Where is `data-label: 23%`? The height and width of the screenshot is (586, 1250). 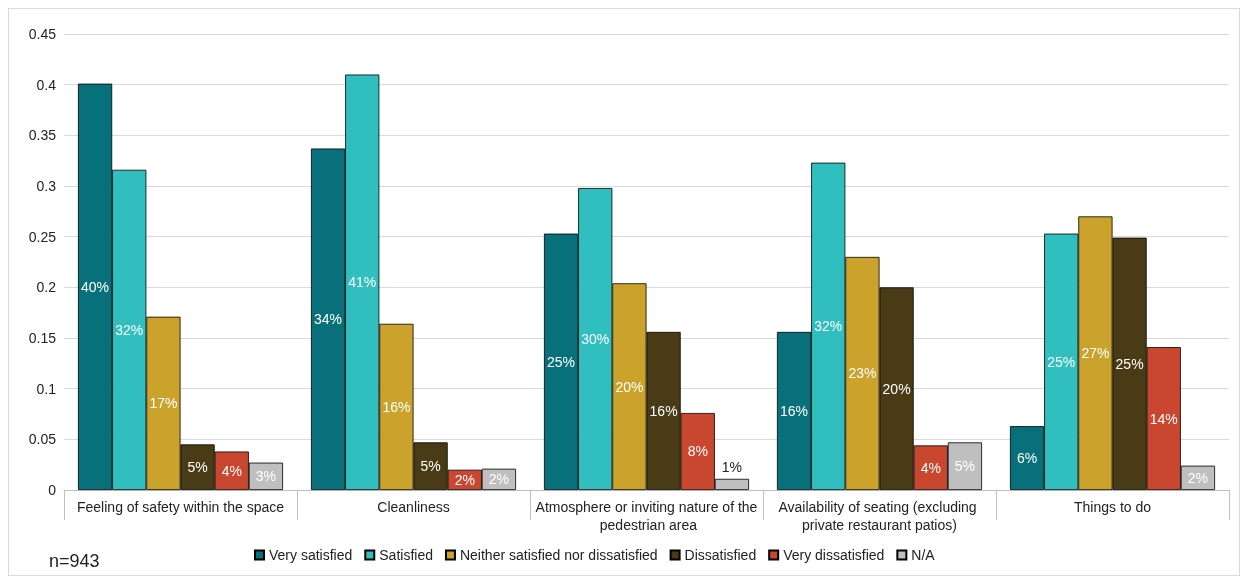
data-label: 23% is located at coordinates (862, 373).